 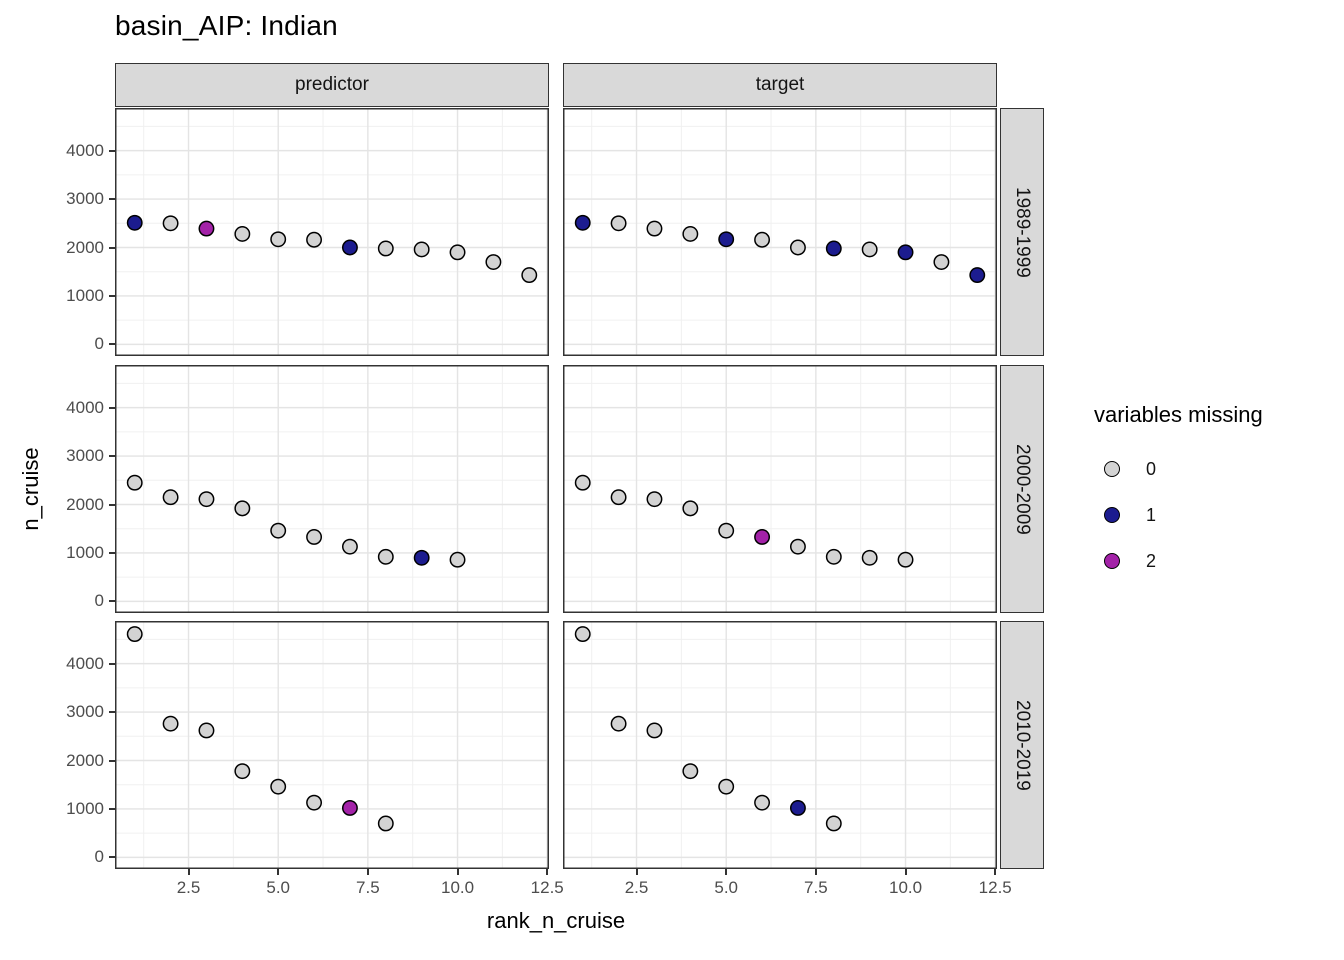 What do you see at coordinates (85, 407) in the screenshot?
I see `y-tick-label: 4000` at bounding box center [85, 407].